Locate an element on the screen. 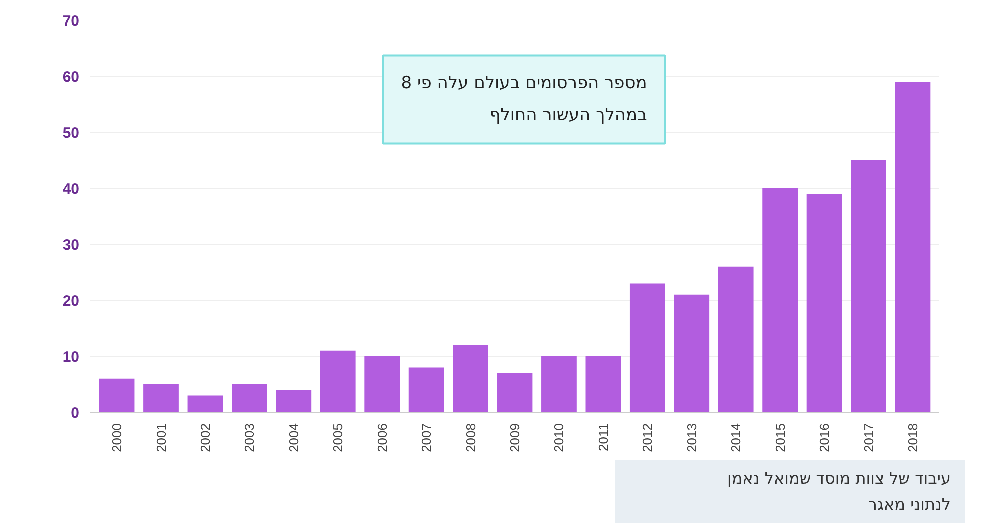 The image size is (999, 530). y-tick-label: 0 is located at coordinates (75, 413).